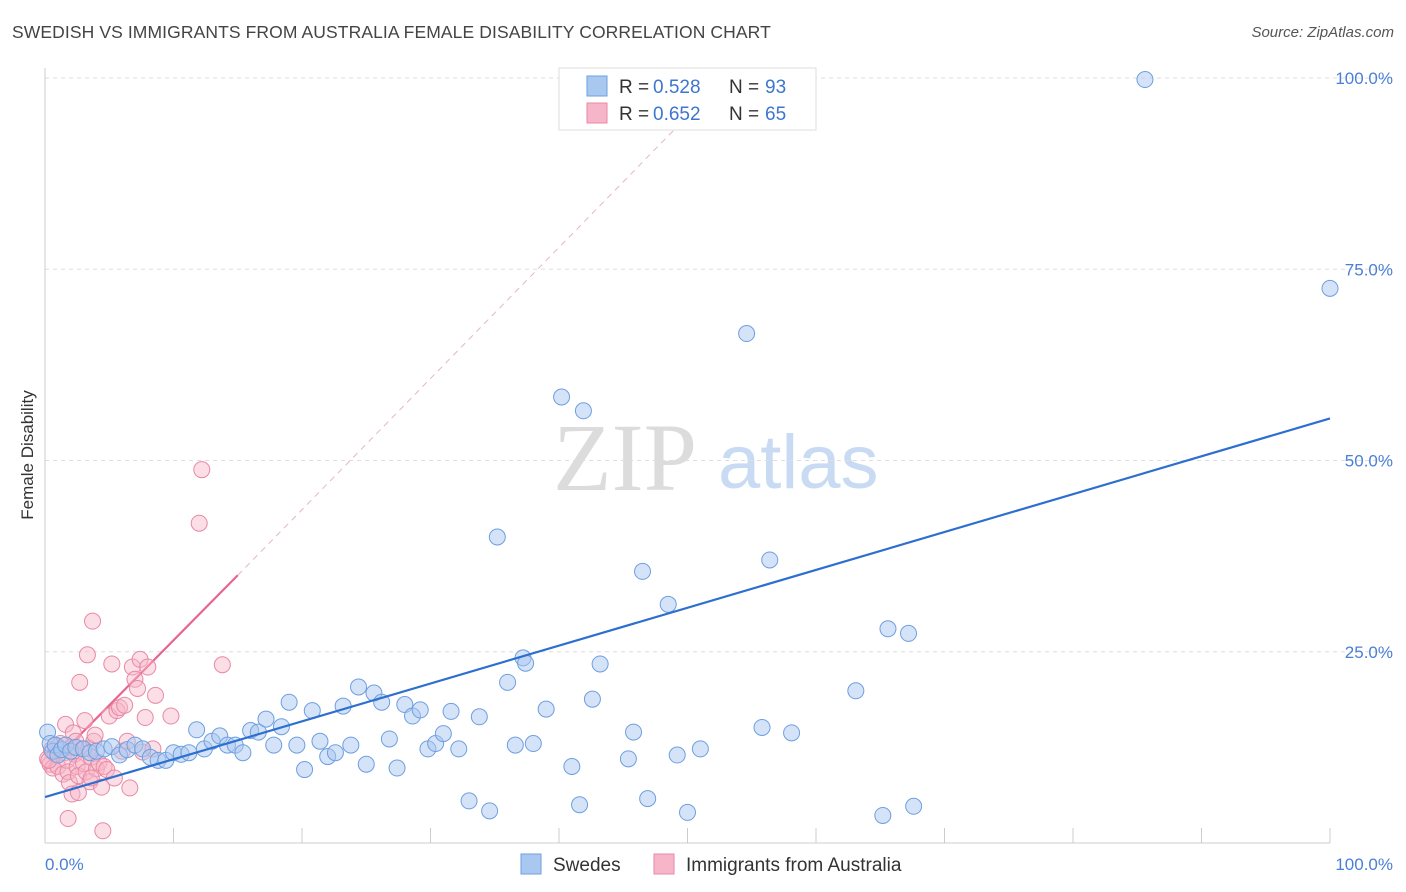 The width and height of the screenshot is (1406, 892). What do you see at coordinates (634, 87) in the screenshot?
I see `legend-r-label-1: R =` at bounding box center [634, 87].